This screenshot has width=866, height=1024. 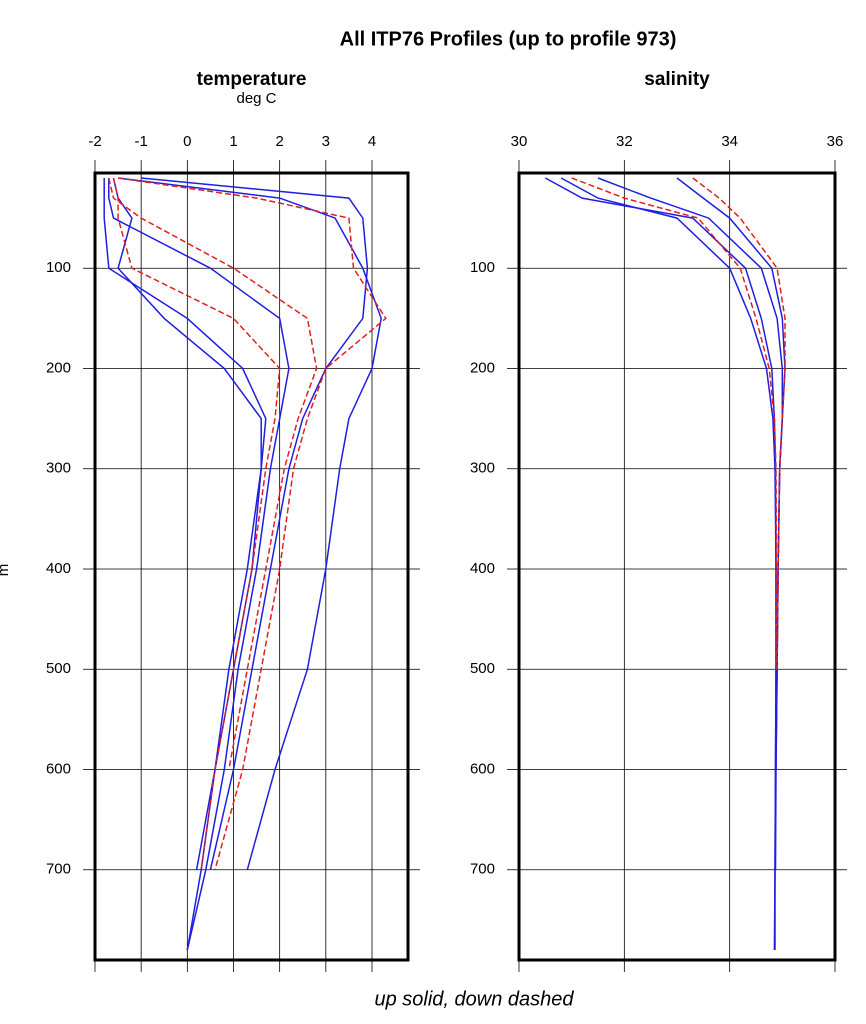 I want to click on panel-subtitle: deg C, so click(x=256, y=98).